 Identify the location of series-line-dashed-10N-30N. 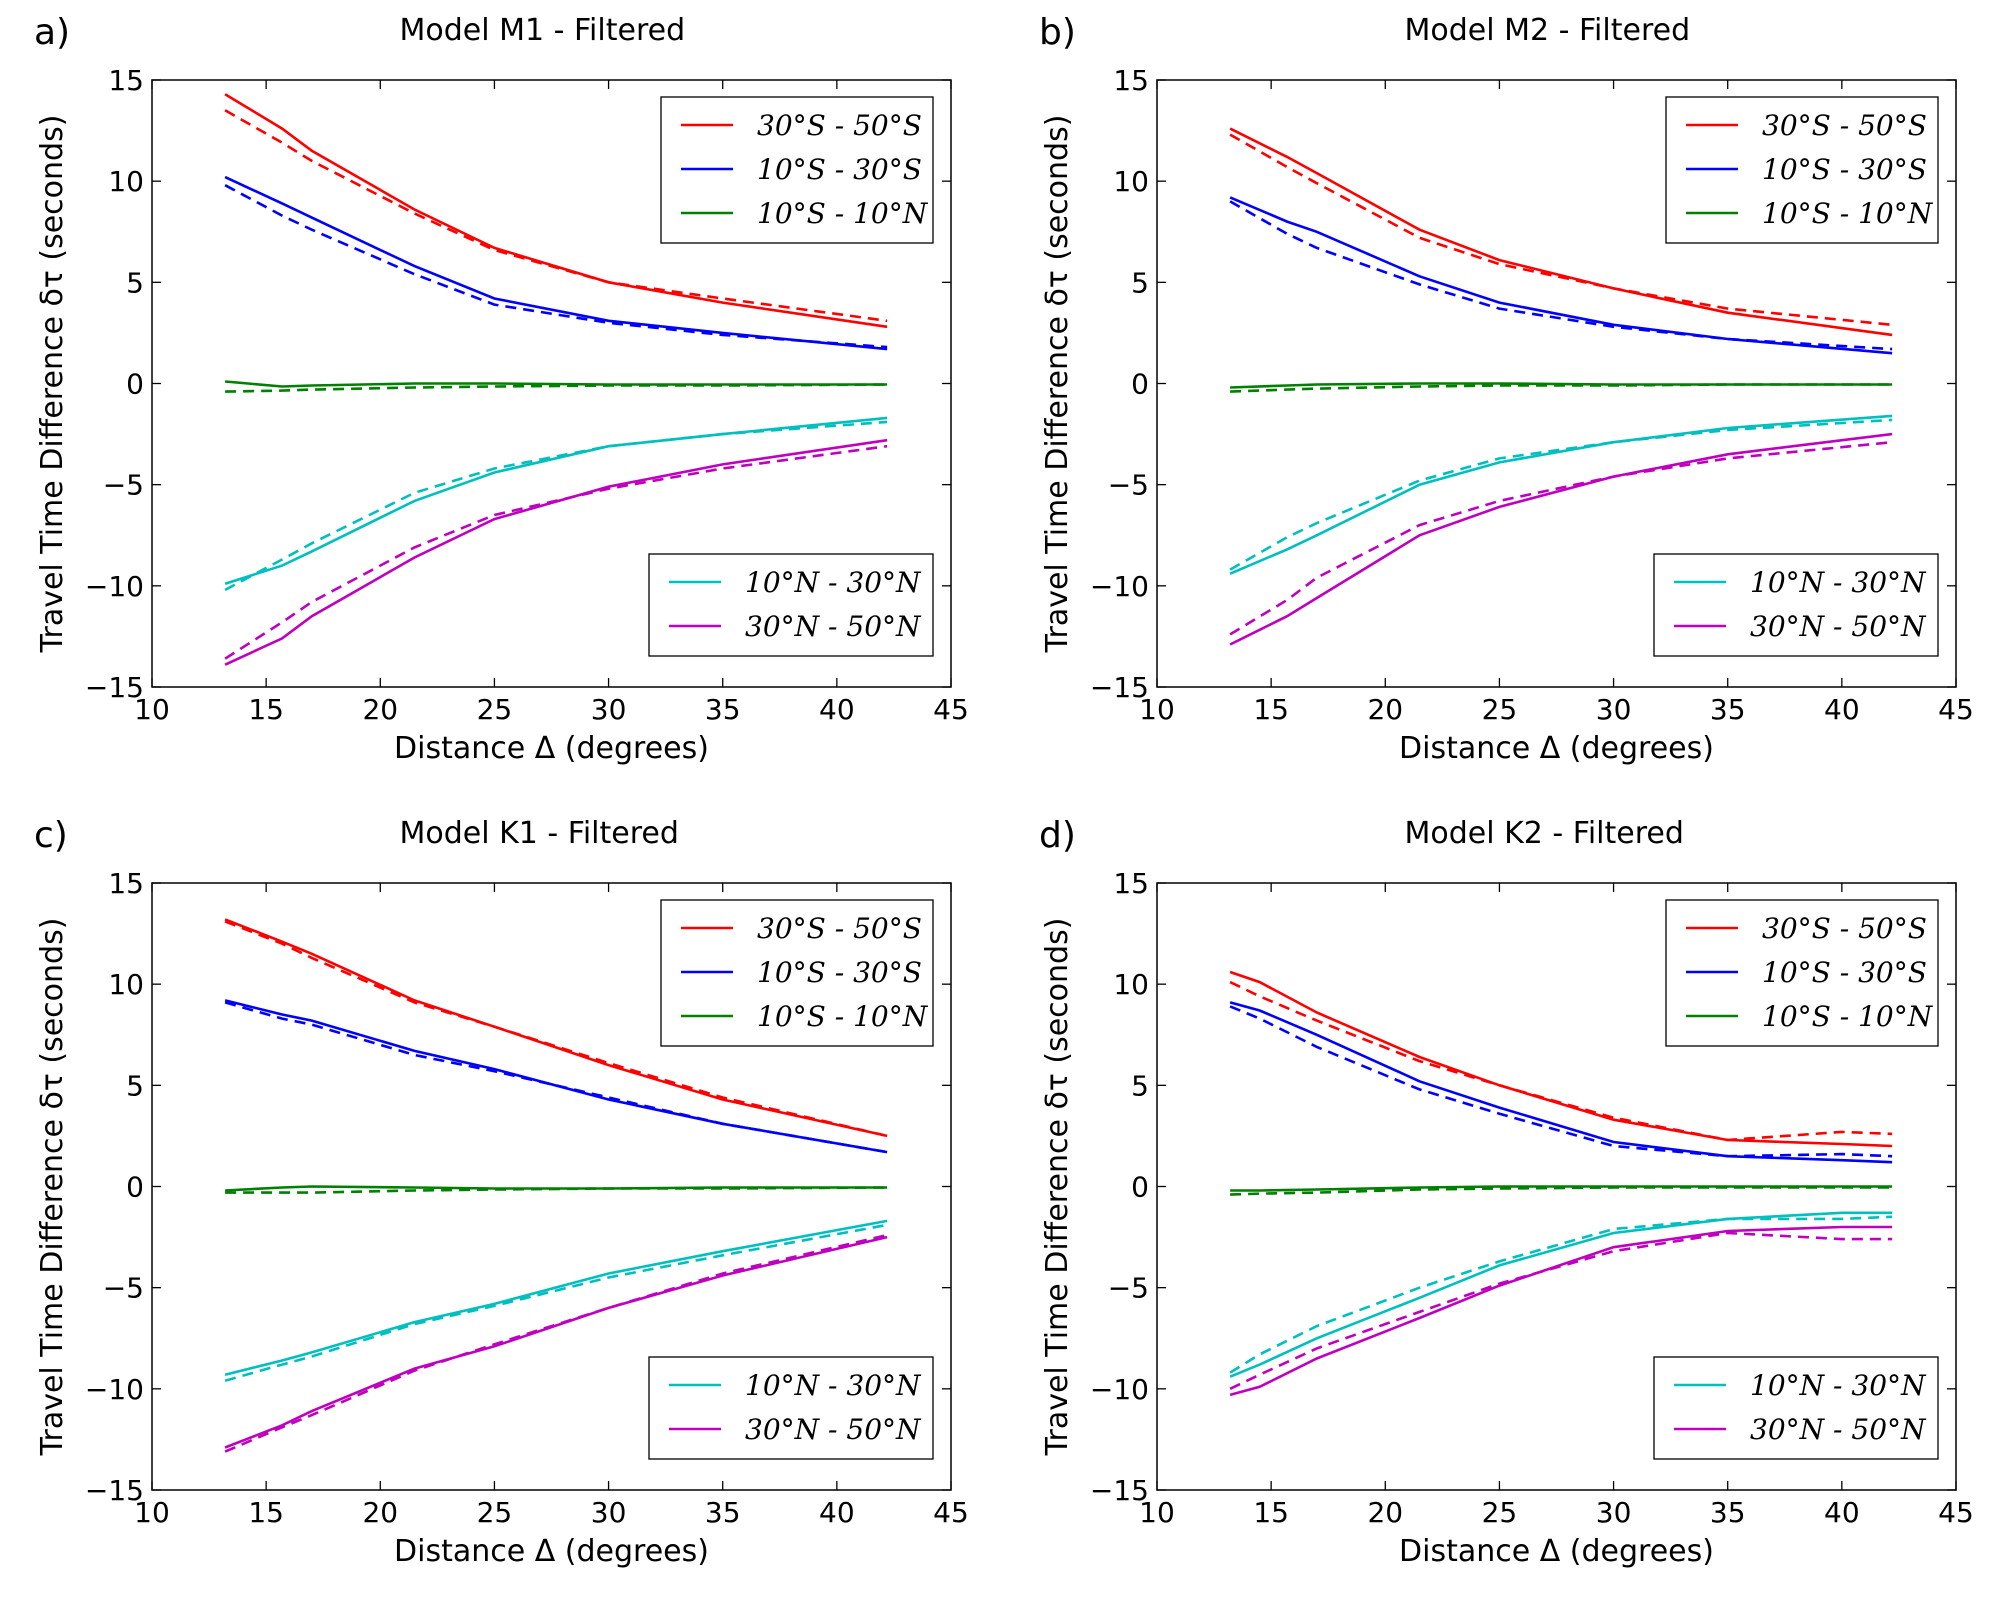
(1561, 494).